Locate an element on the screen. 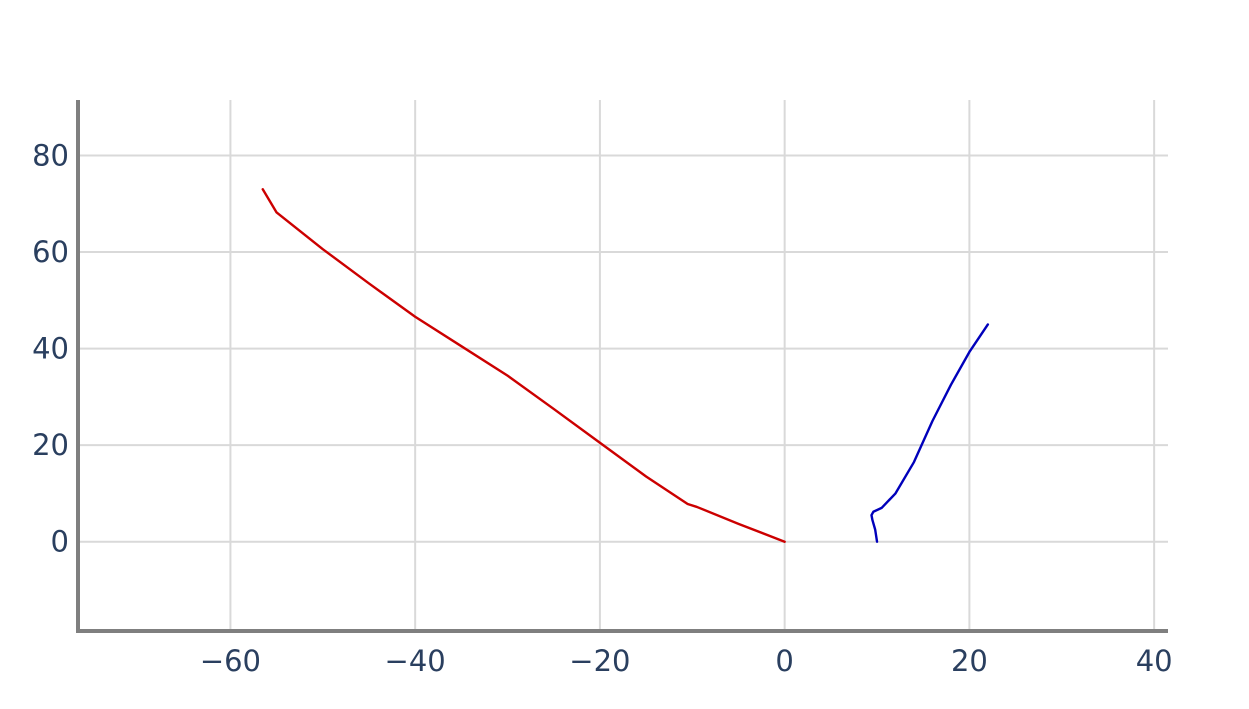 Image resolution: width=1249 pixels, height=709 pixels. x-tick-labels: −60 −40 −20 0 20 40 is located at coordinates (686, 661).